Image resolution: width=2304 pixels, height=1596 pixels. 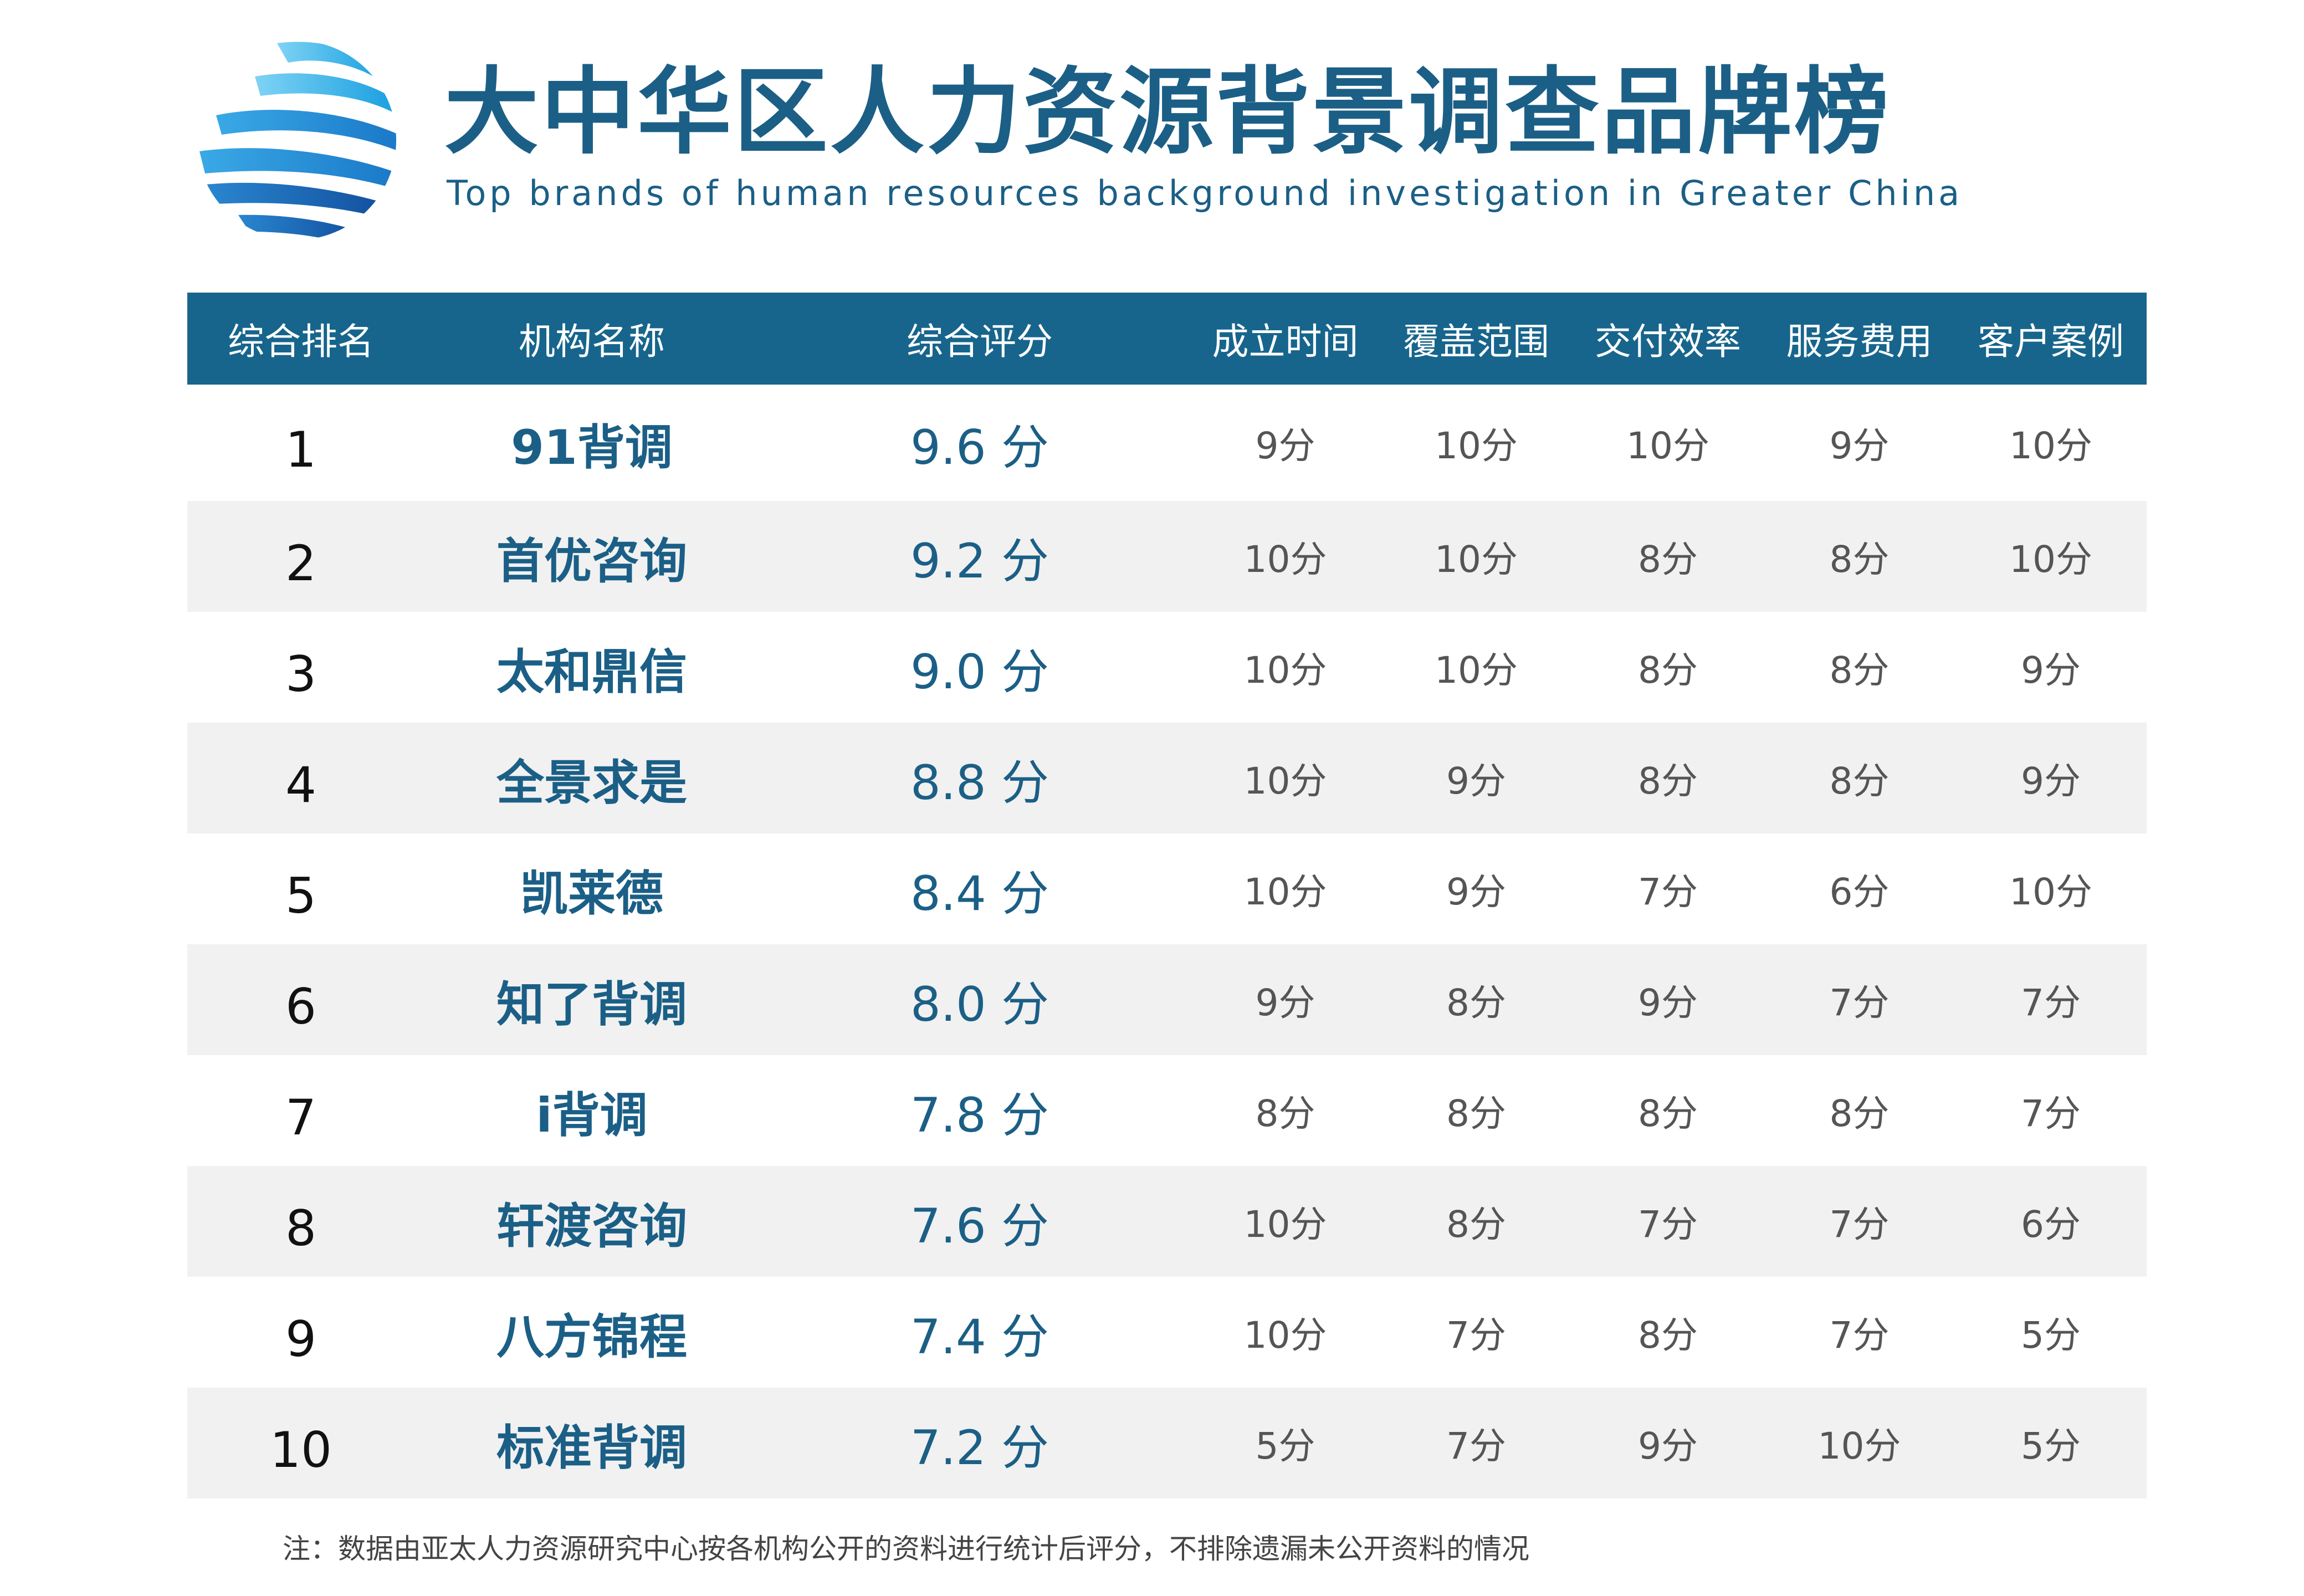 What do you see at coordinates (1167, 339) in the screenshot?
I see `table-header-row: 综合排名 机构名称 综合评分 成立时间 覆盖范围 交付效率 服务费用 客户案例` at bounding box center [1167, 339].